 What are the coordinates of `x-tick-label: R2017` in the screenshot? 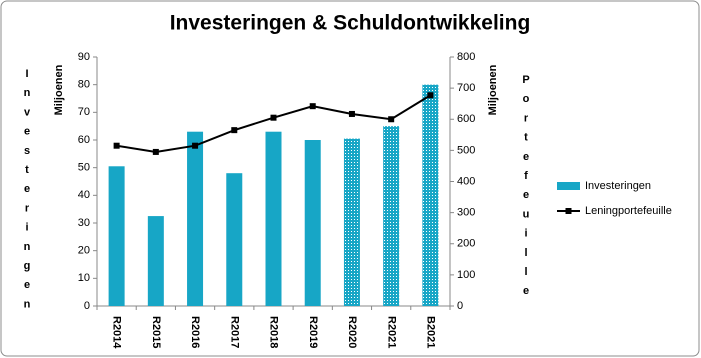 It's located at (234, 332).